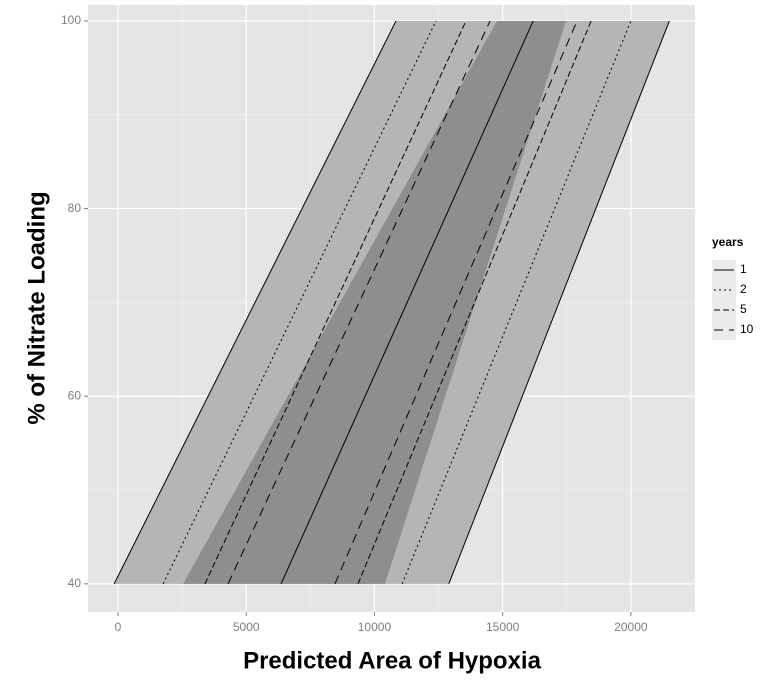 This screenshot has width=779, height=680. What do you see at coordinates (246, 627) in the screenshot?
I see `x-tick-label: 5000` at bounding box center [246, 627].